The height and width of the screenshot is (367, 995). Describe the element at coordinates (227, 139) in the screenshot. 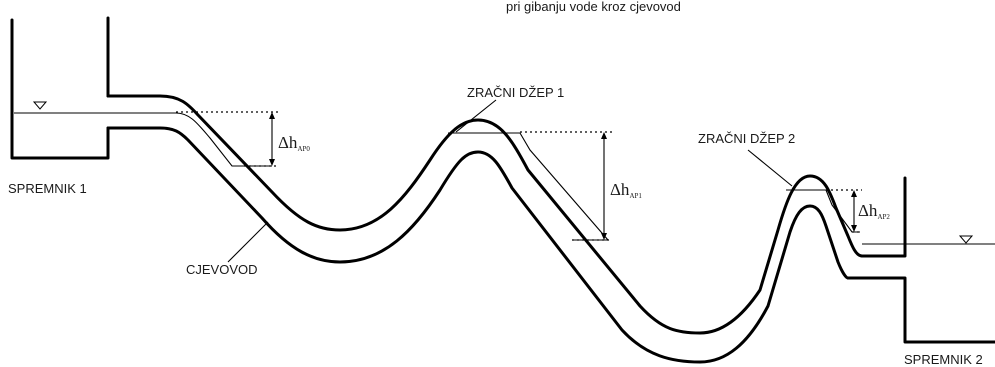

I see `dimension-ap0` at that location.